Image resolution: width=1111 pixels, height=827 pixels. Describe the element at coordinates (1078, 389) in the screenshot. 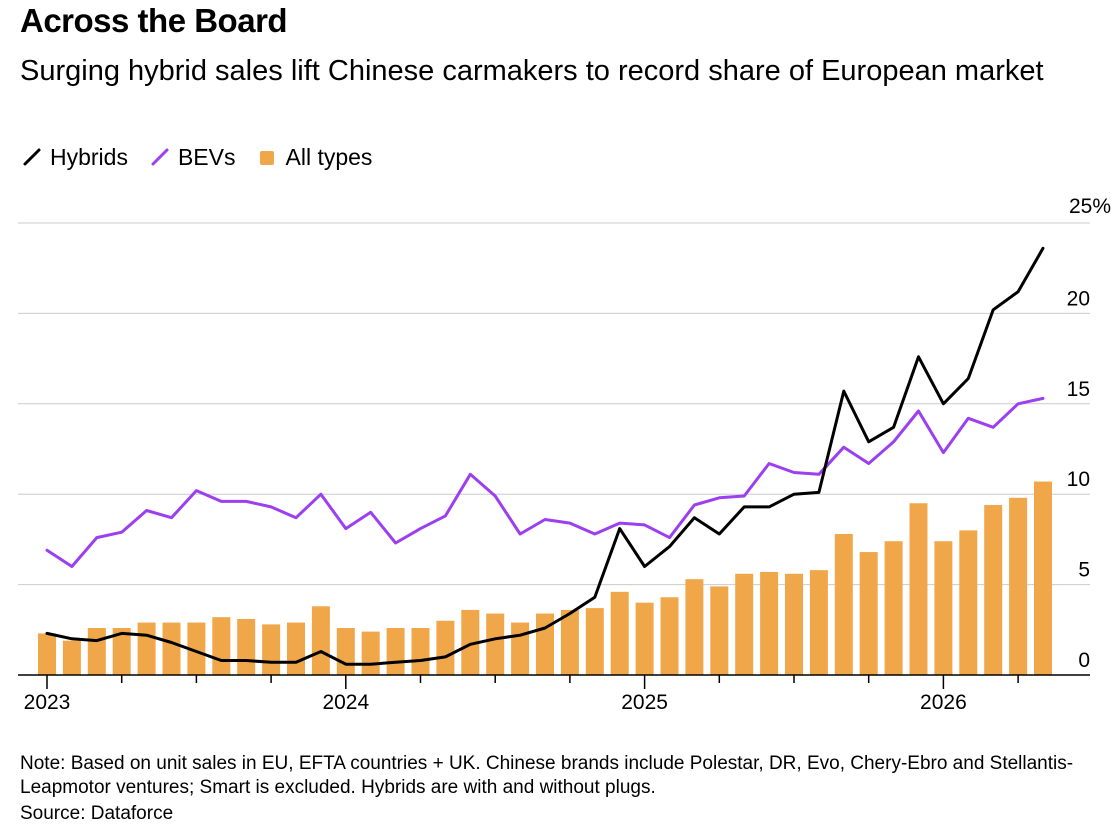

I see `y-tick-label: 15` at that location.